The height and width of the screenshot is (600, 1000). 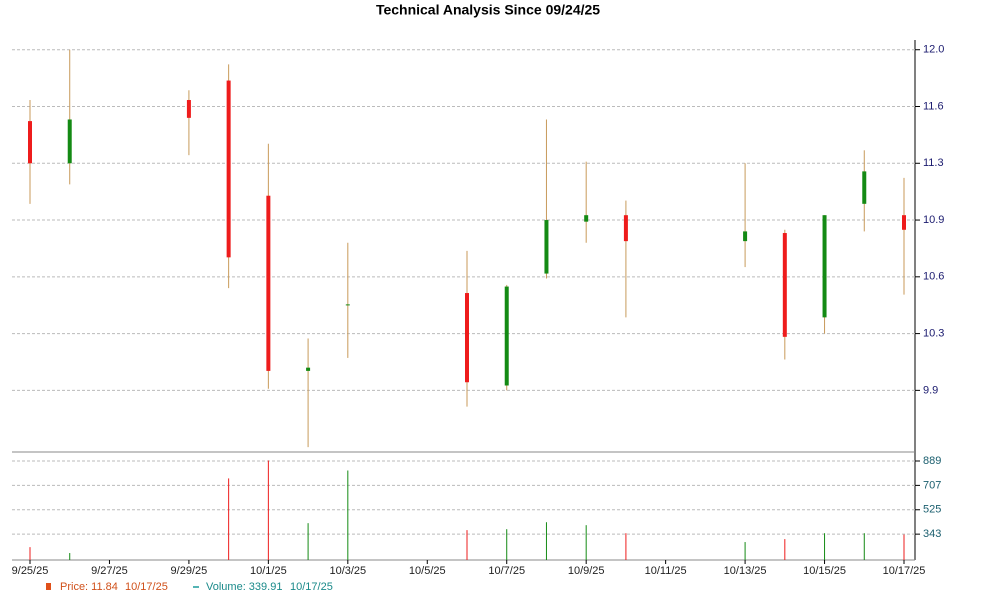 I want to click on x-tick-label: 10/17/25, so click(x=904, y=571).